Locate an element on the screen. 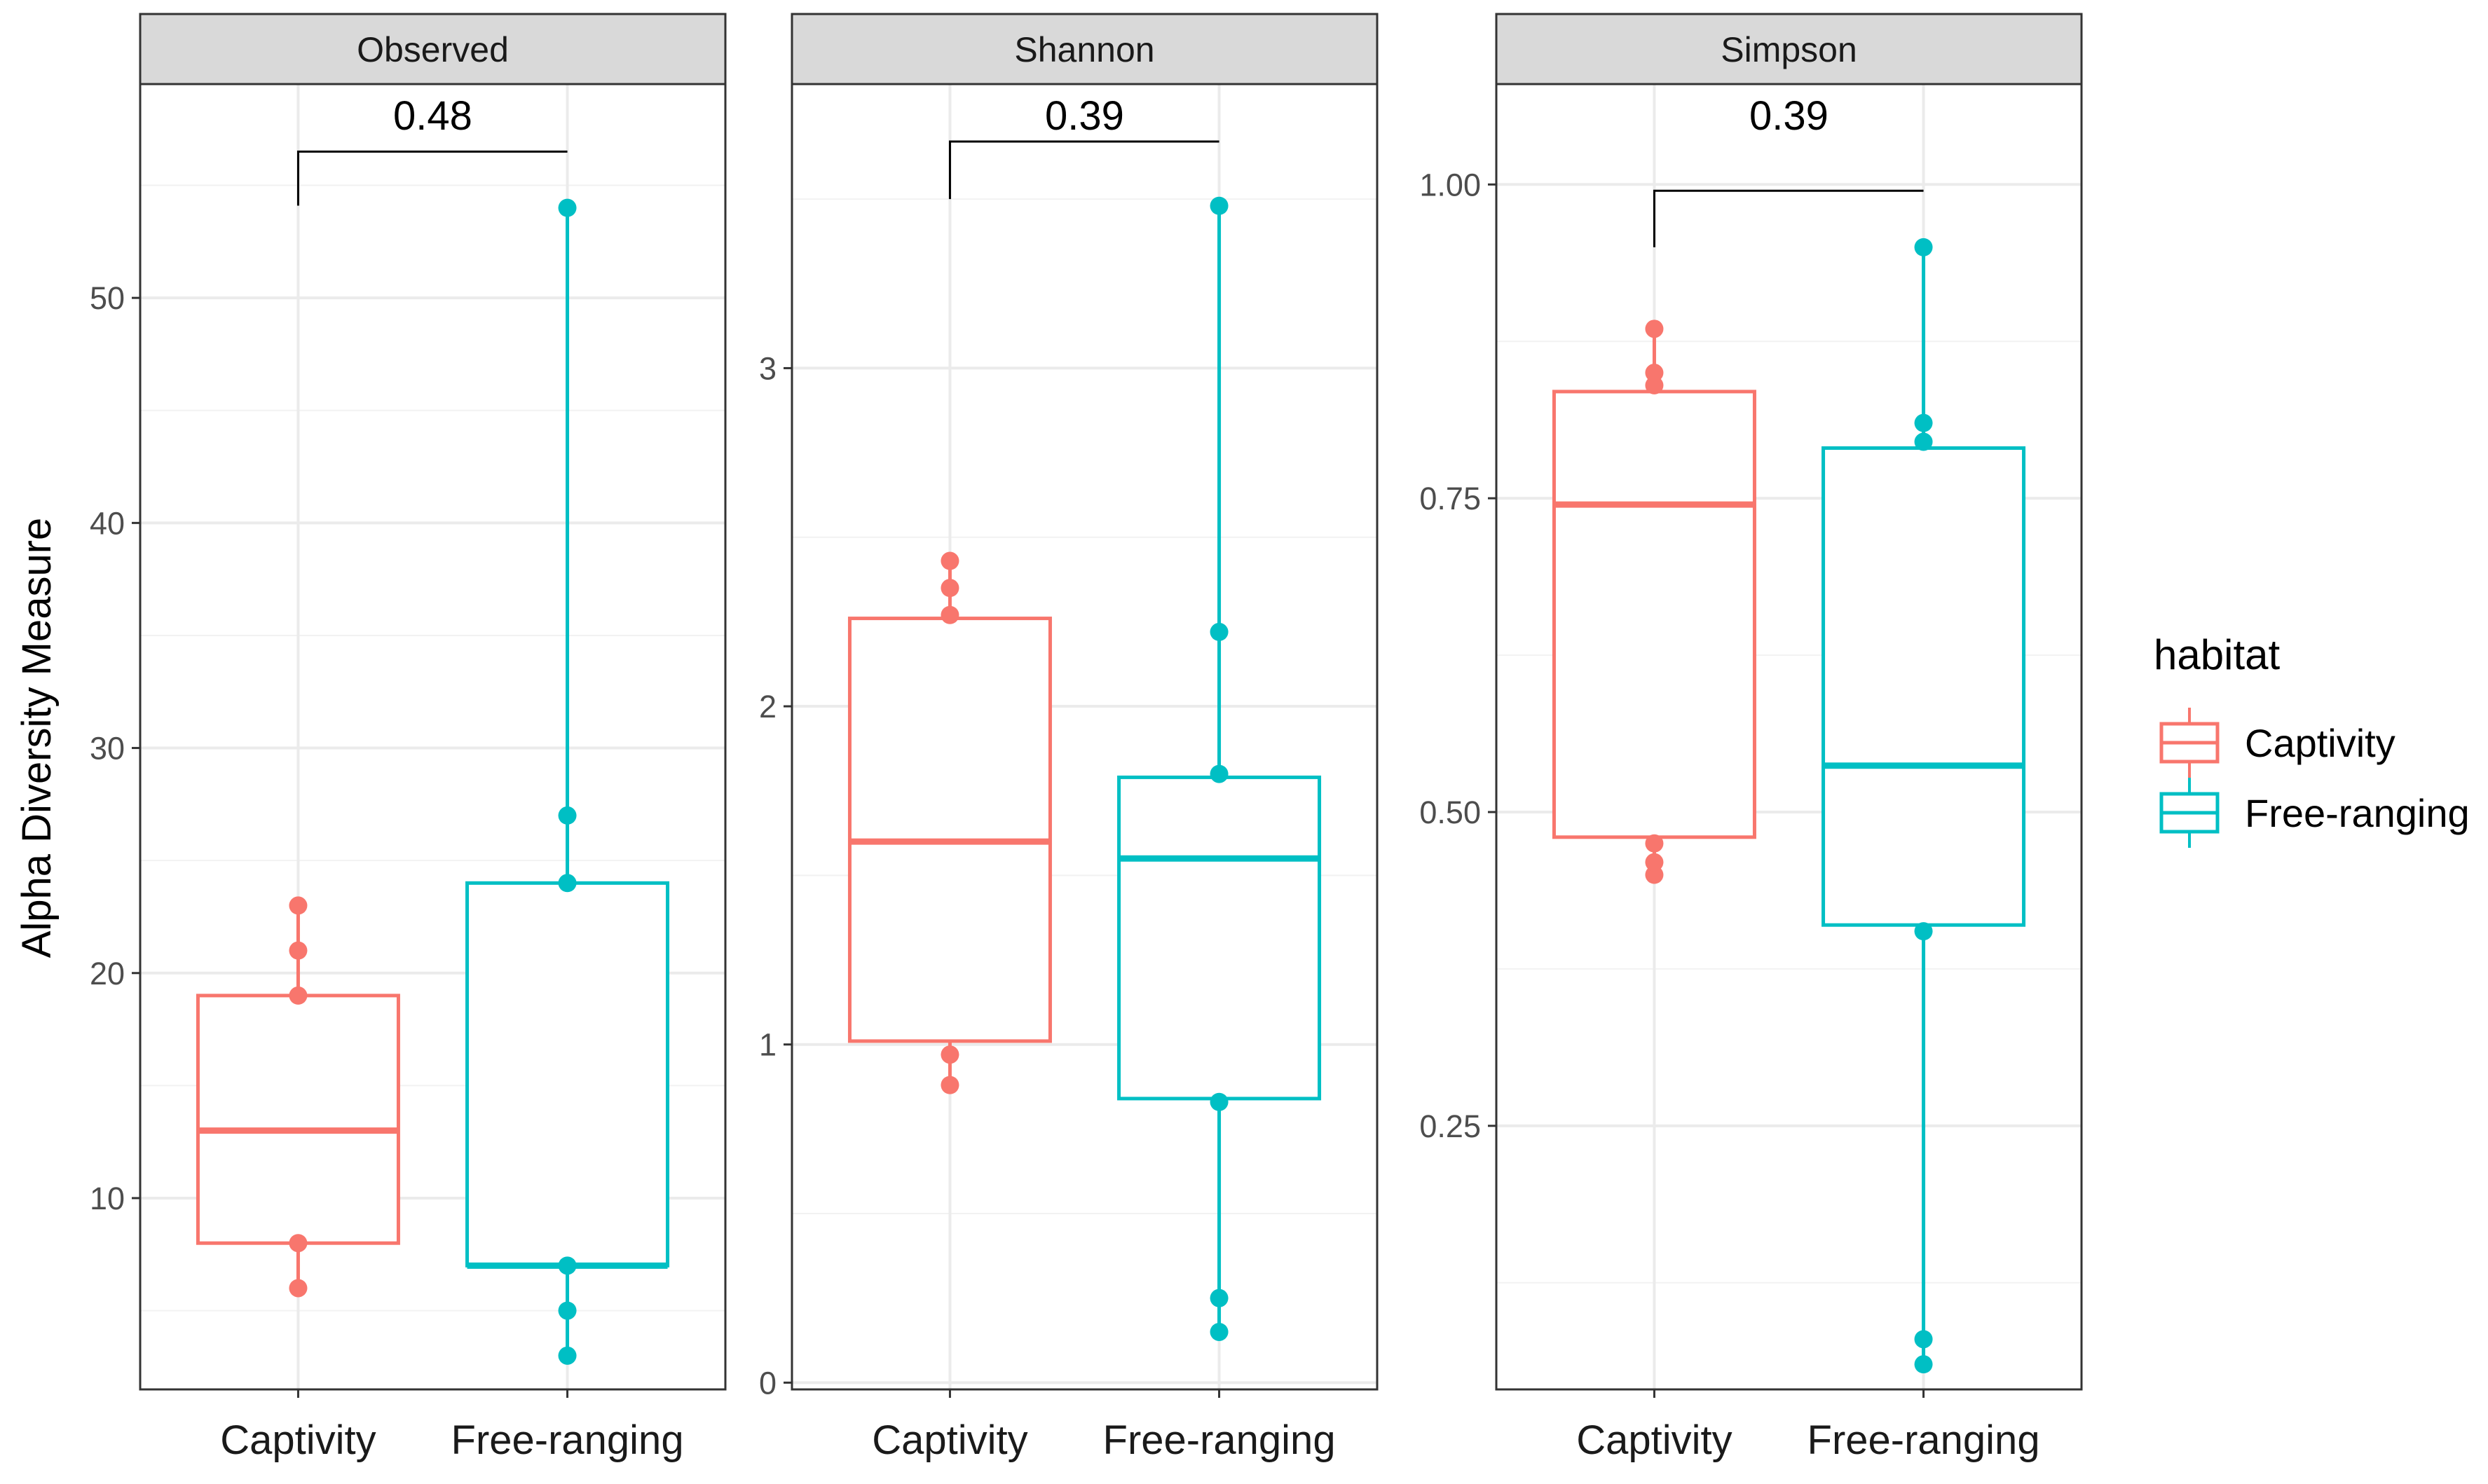 This screenshot has width=2488, height=1484. legend: habitat Captivity Free-ranging is located at coordinates (2312, 739).